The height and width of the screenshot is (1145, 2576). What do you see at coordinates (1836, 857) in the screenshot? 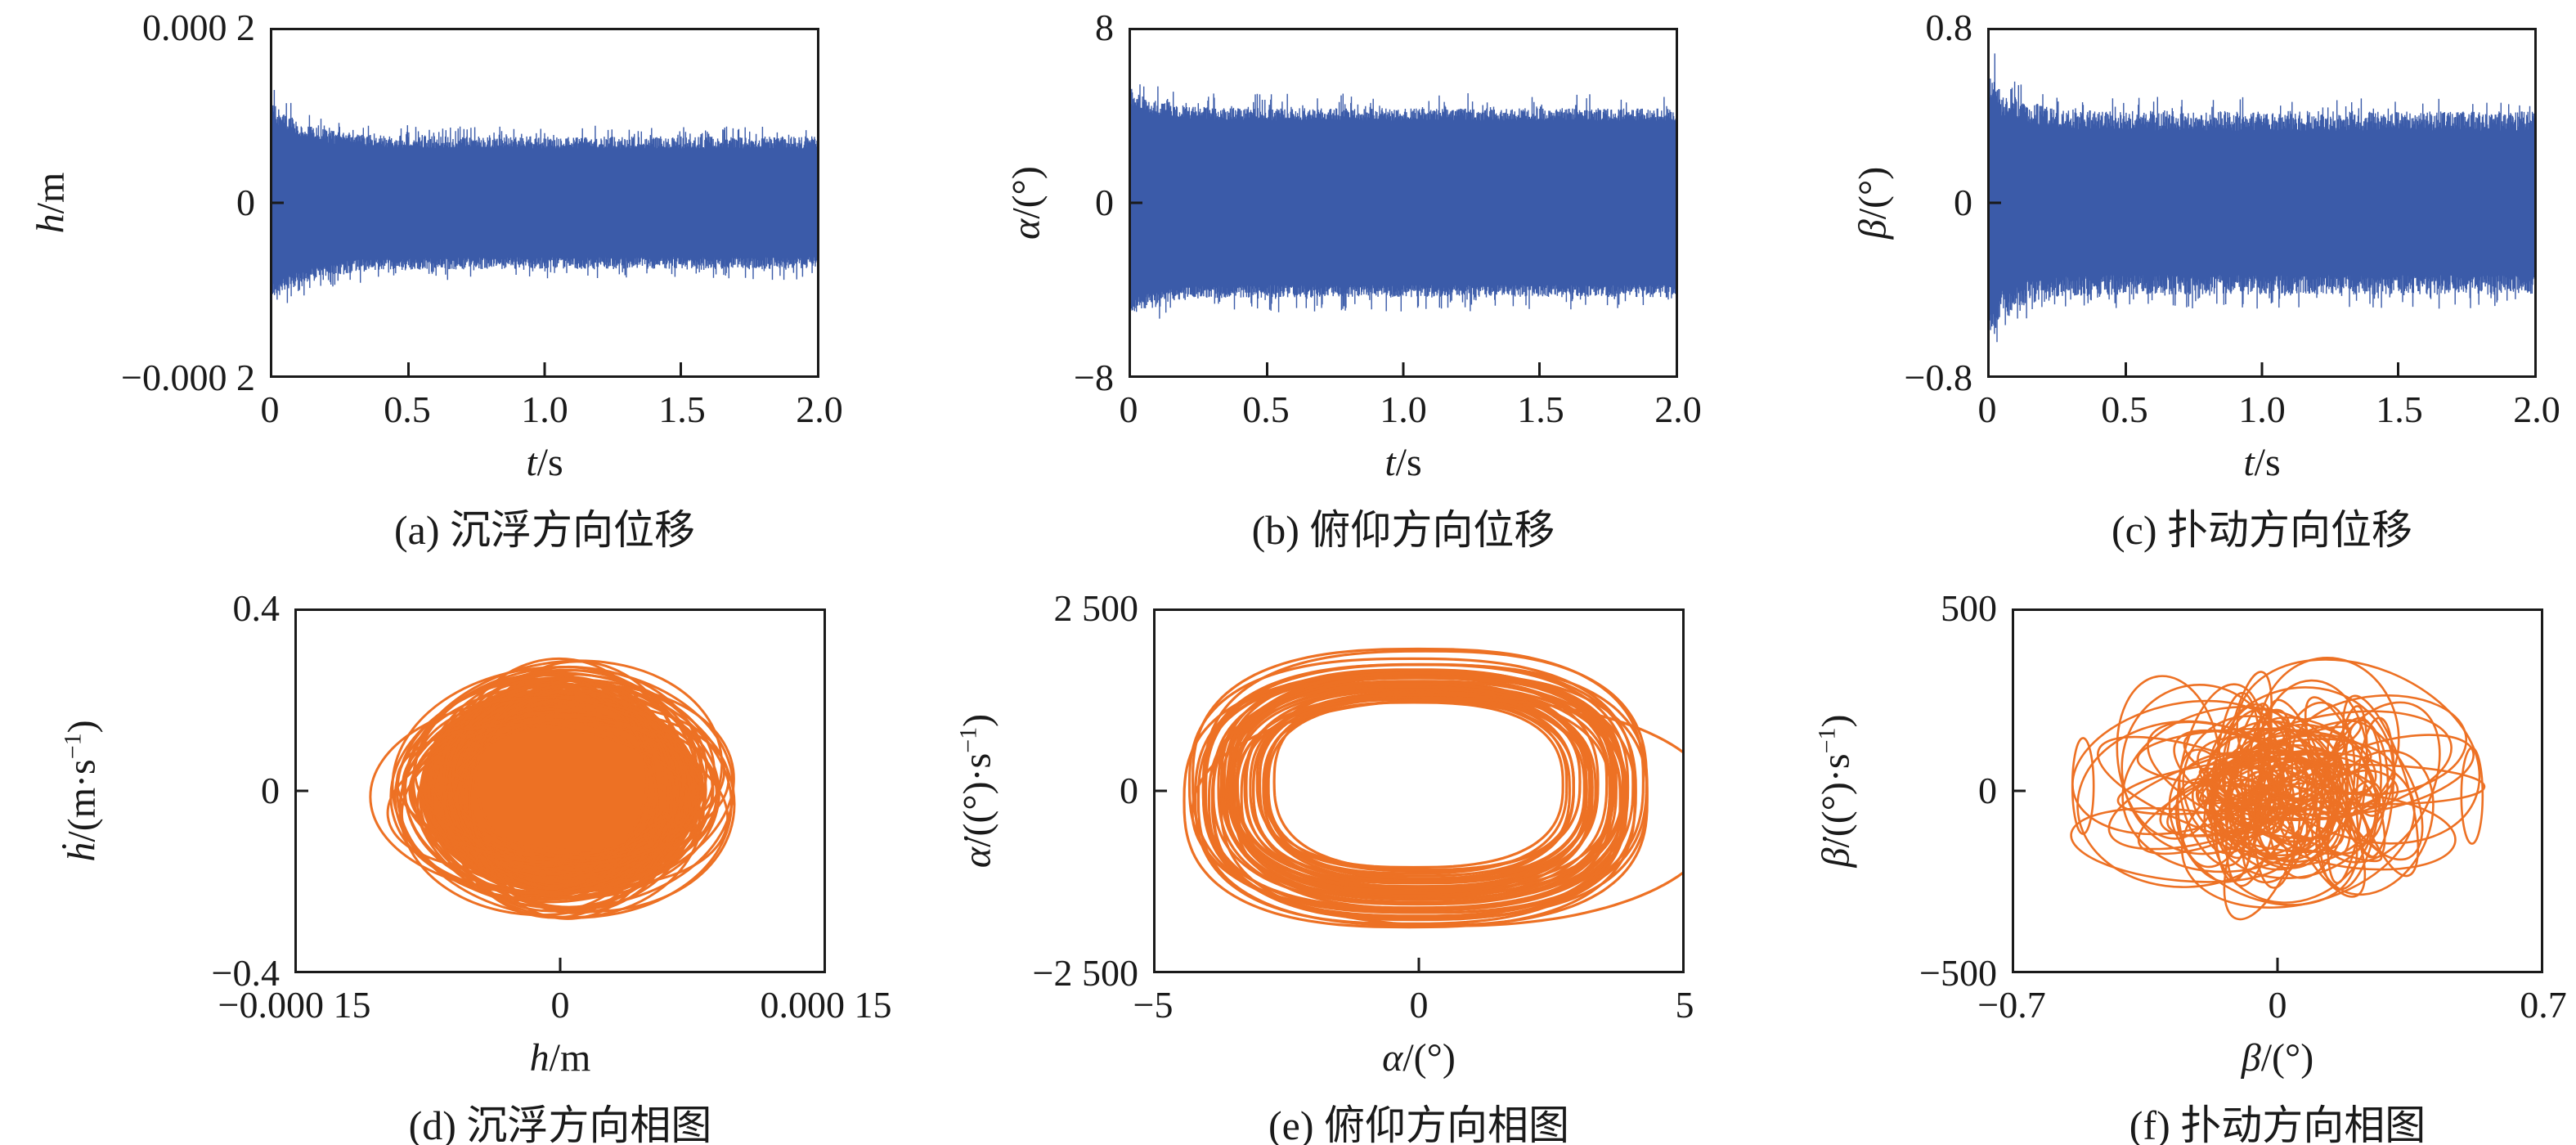
I see `y-var: β̇` at bounding box center [1836, 857].